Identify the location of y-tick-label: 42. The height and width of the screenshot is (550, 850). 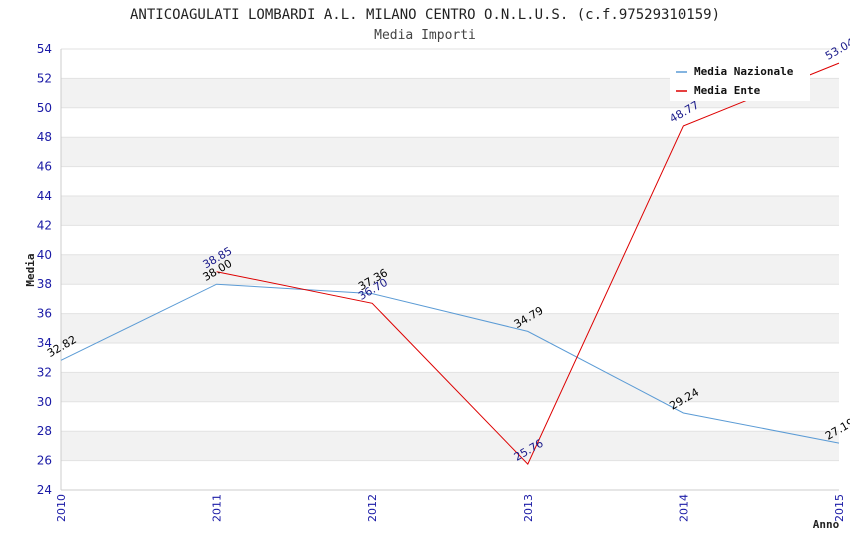
(44, 225).